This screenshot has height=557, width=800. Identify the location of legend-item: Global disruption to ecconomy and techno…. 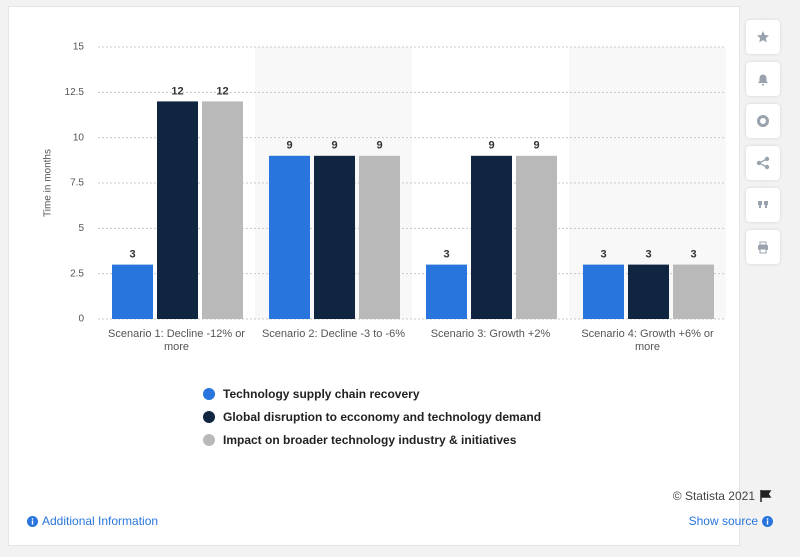
(372, 416).